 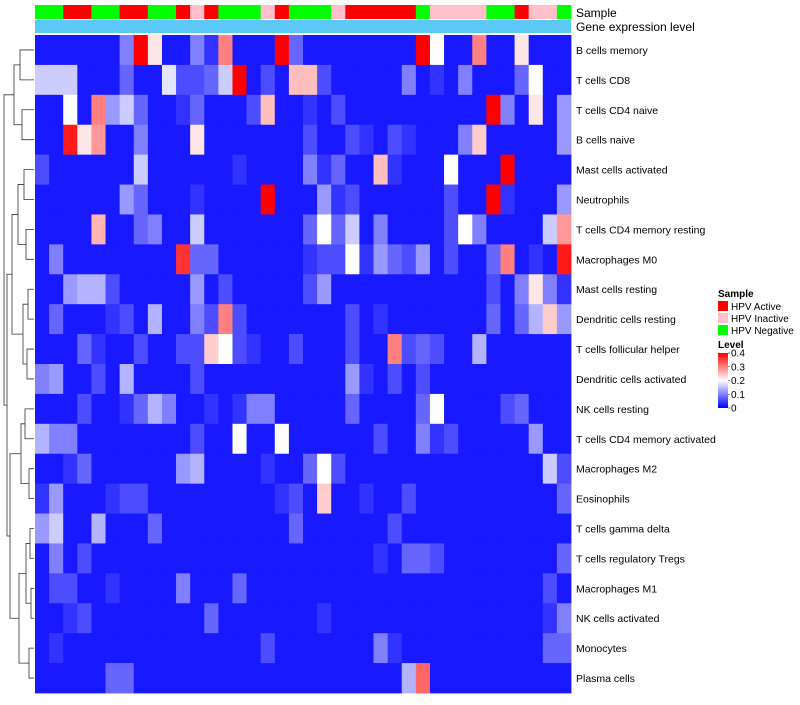 What do you see at coordinates (630, 559) in the screenshot?
I see `row-label: T cells regulatory Tregs` at bounding box center [630, 559].